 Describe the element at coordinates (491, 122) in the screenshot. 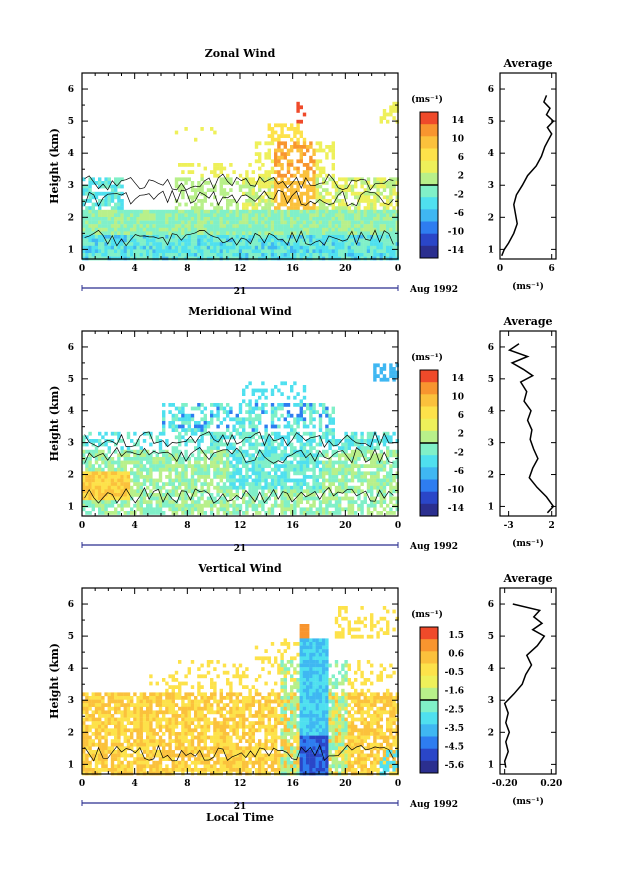

I see `avg-y-tick-label: 5` at that location.